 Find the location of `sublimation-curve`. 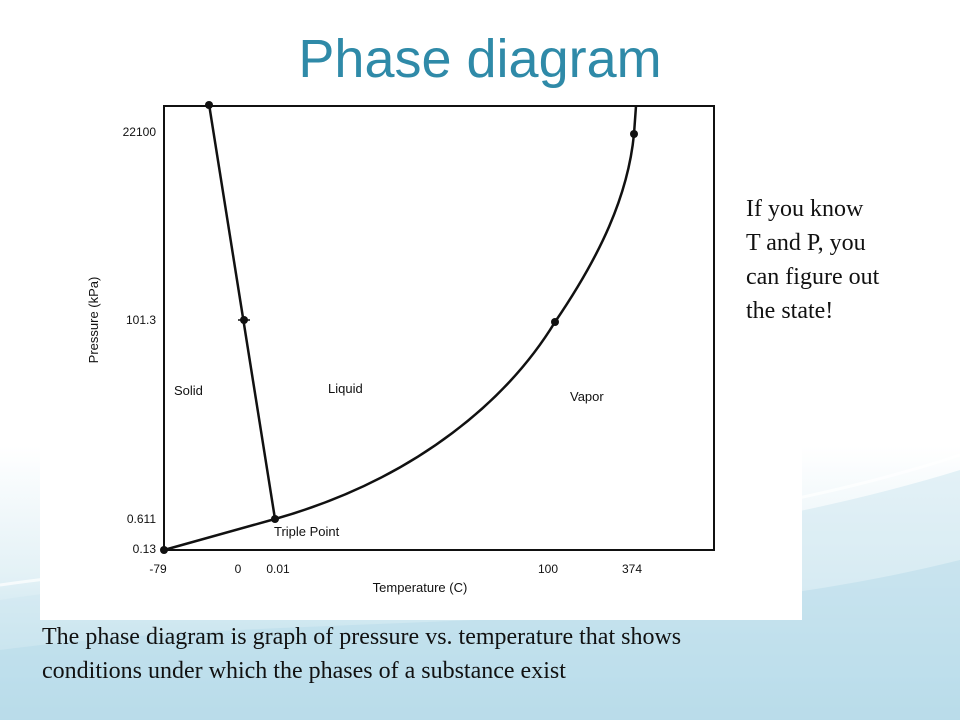

sublimation-curve is located at coordinates (219, 534).